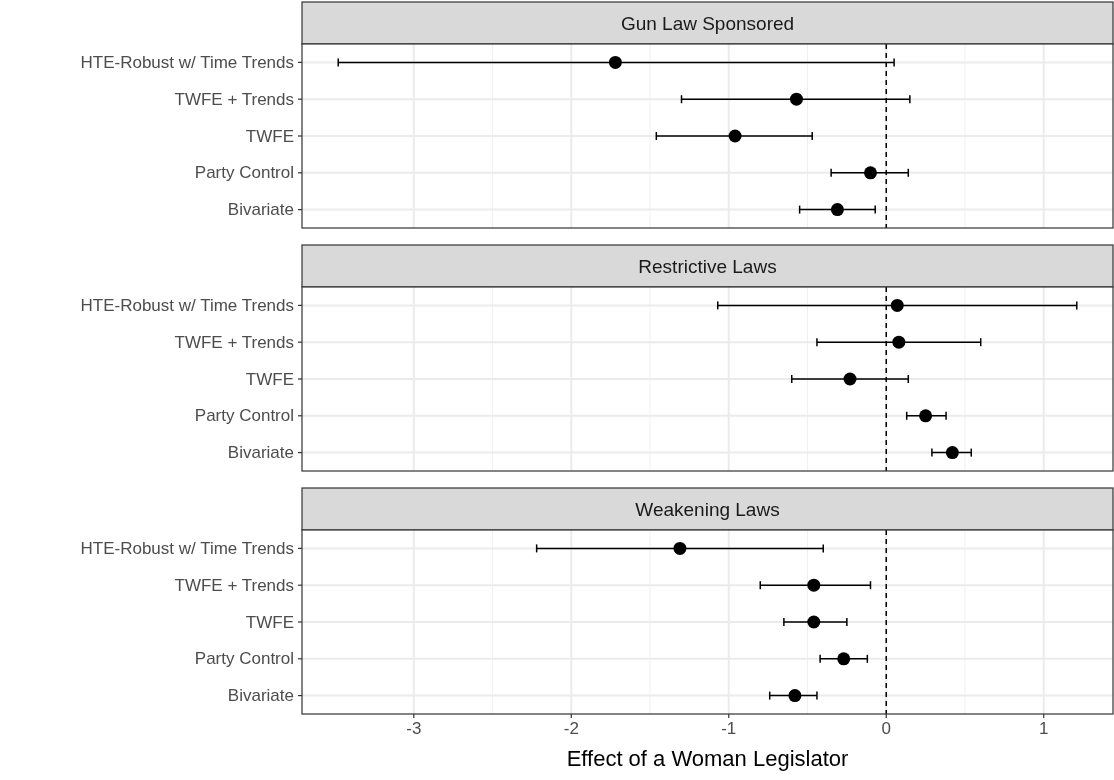 The width and height of the screenshot is (1114, 780). Describe the element at coordinates (707, 509) in the screenshot. I see `chart-title: Weakening Laws` at that location.